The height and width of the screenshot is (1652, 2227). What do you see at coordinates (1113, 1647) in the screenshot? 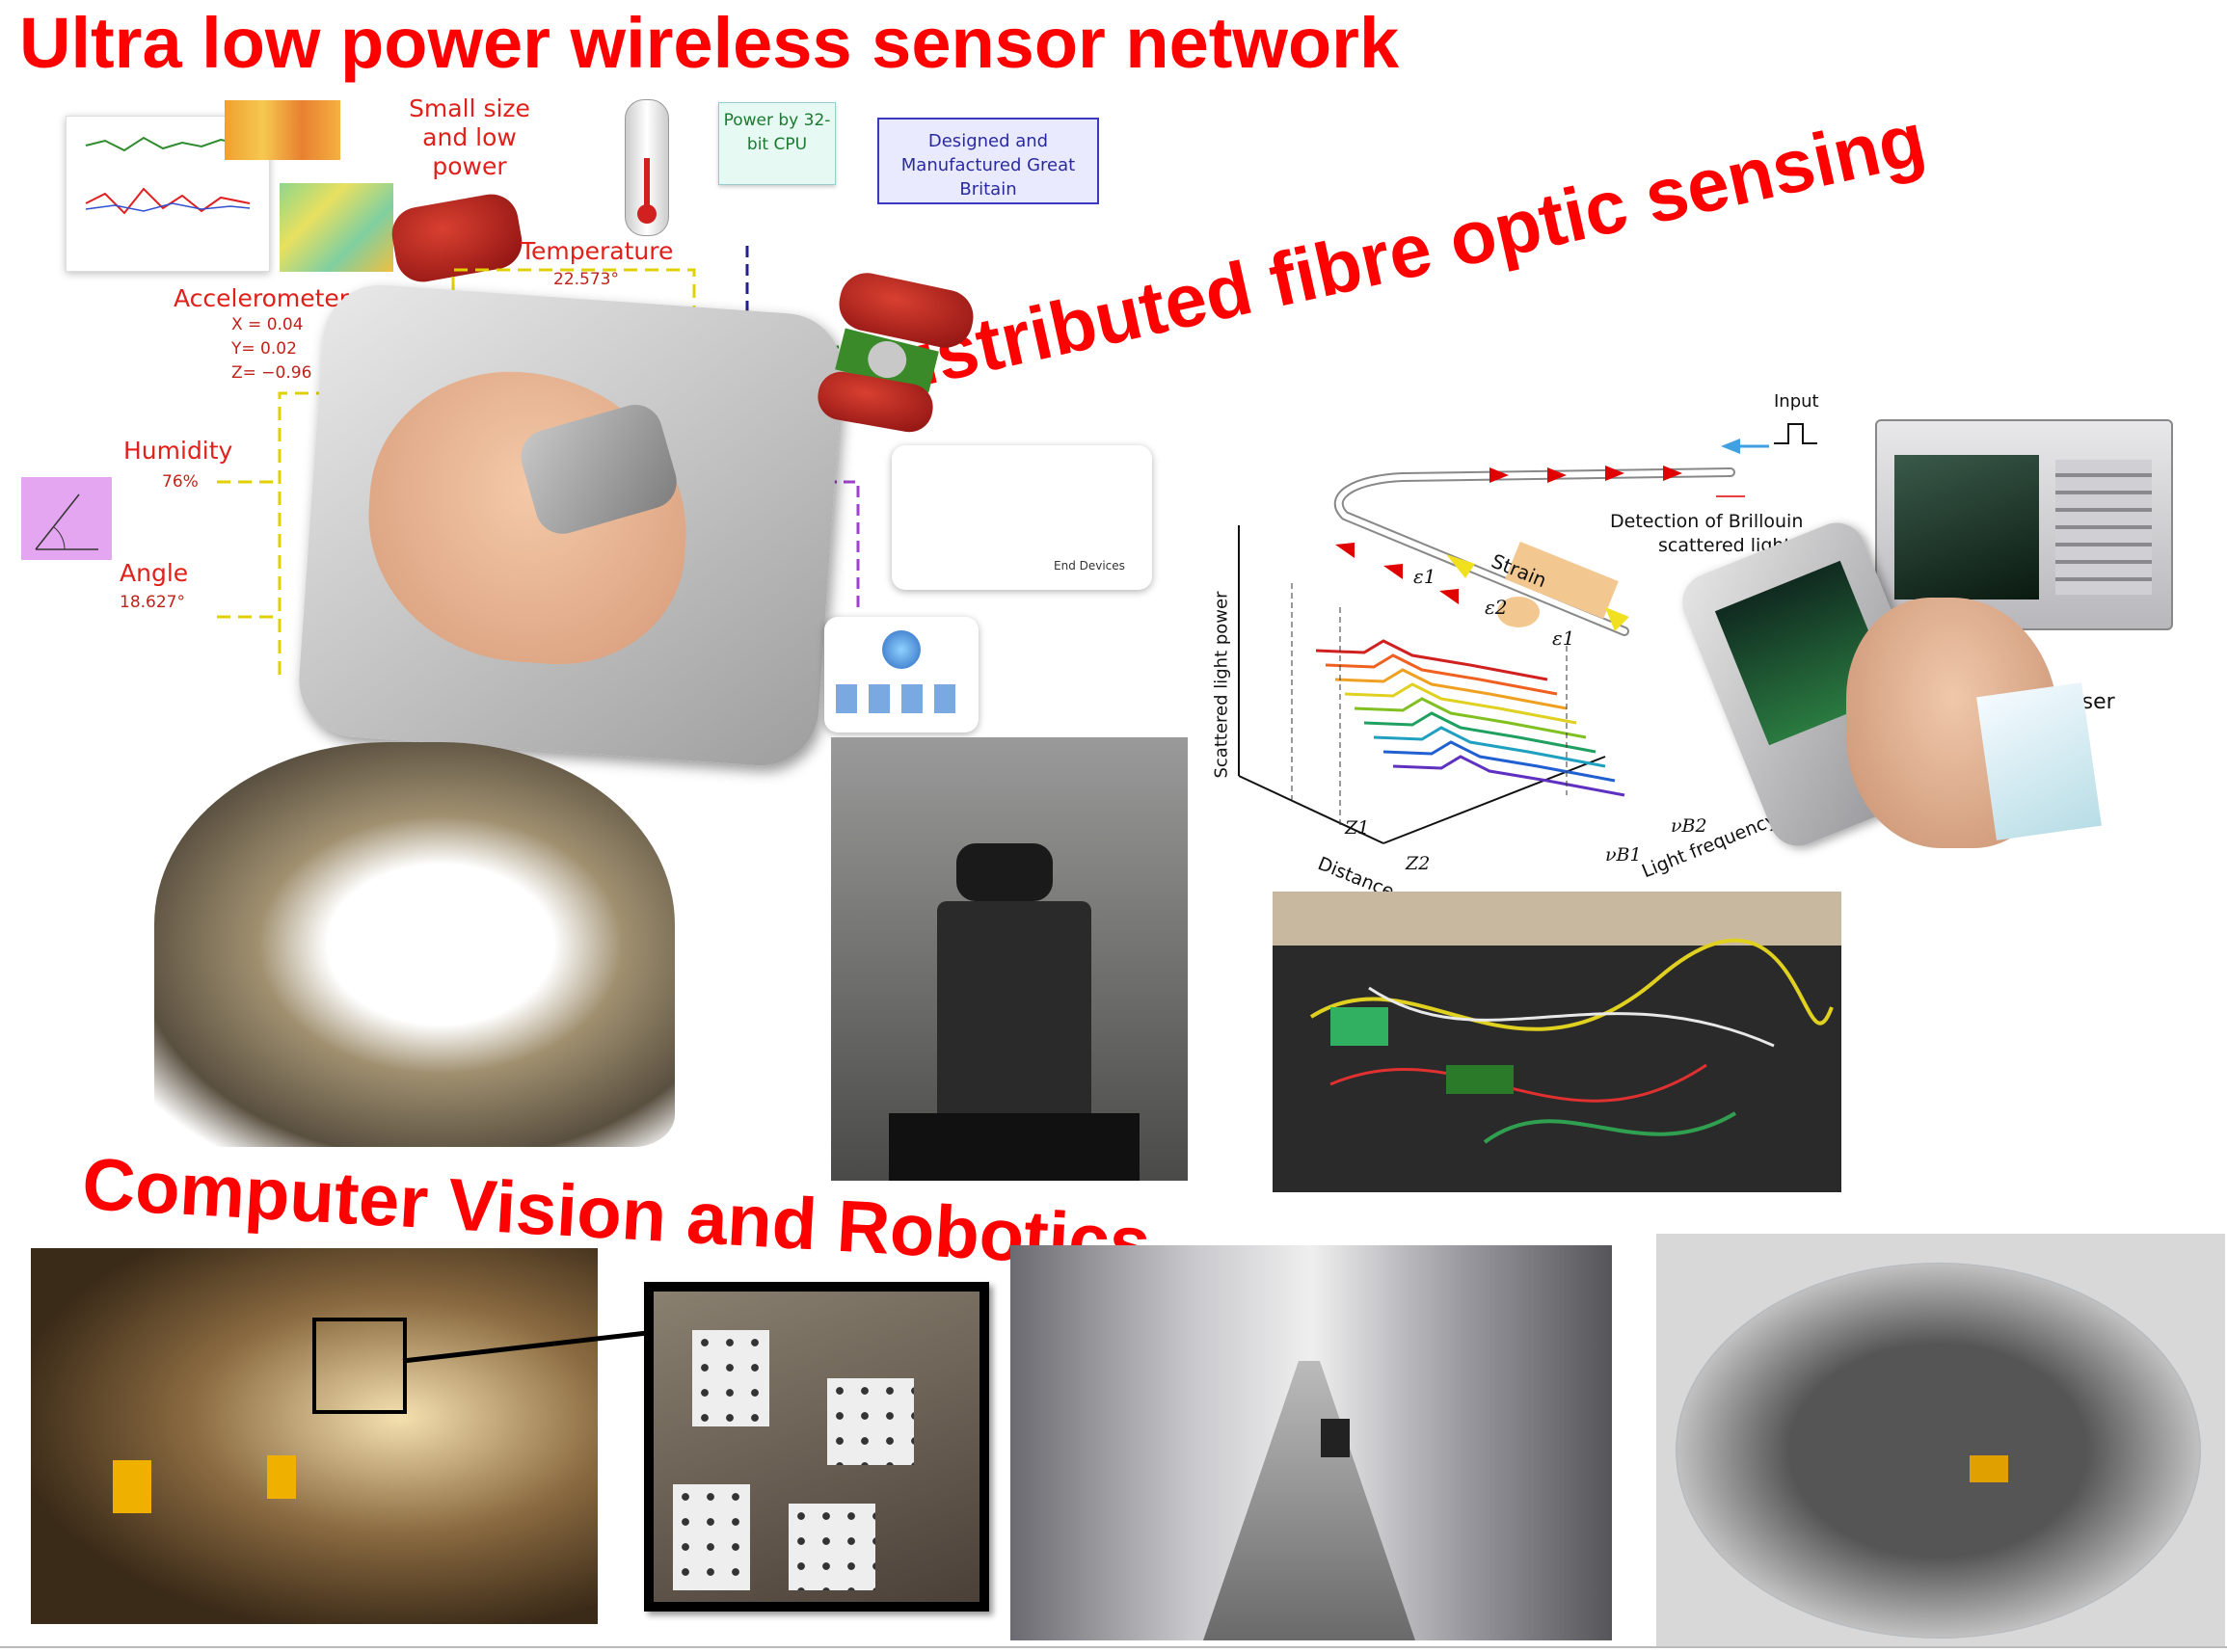
I see `bottom-divider` at bounding box center [1113, 1647].